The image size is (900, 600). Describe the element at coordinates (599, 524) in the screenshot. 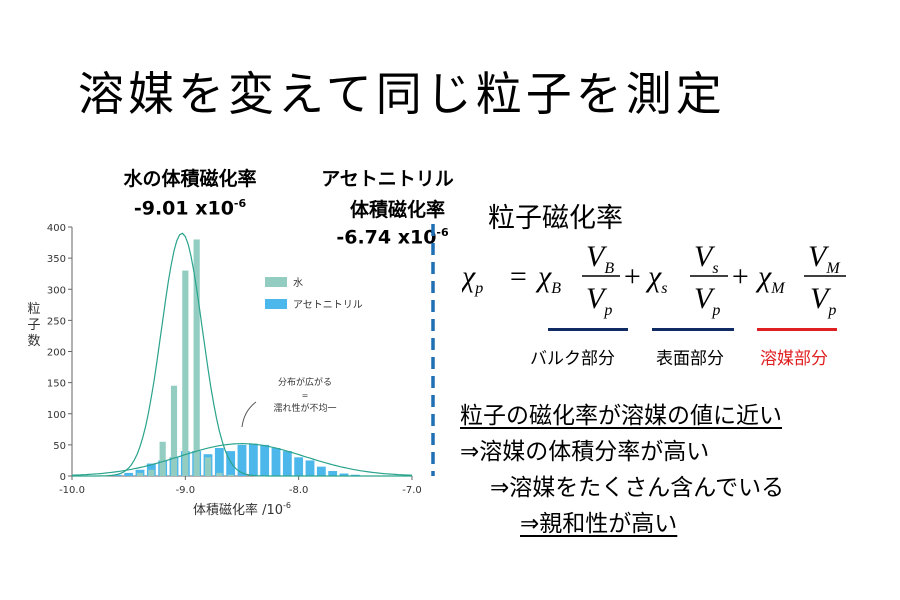

I see `conclusion-line-4: ⇒親和性が高い` at that location.